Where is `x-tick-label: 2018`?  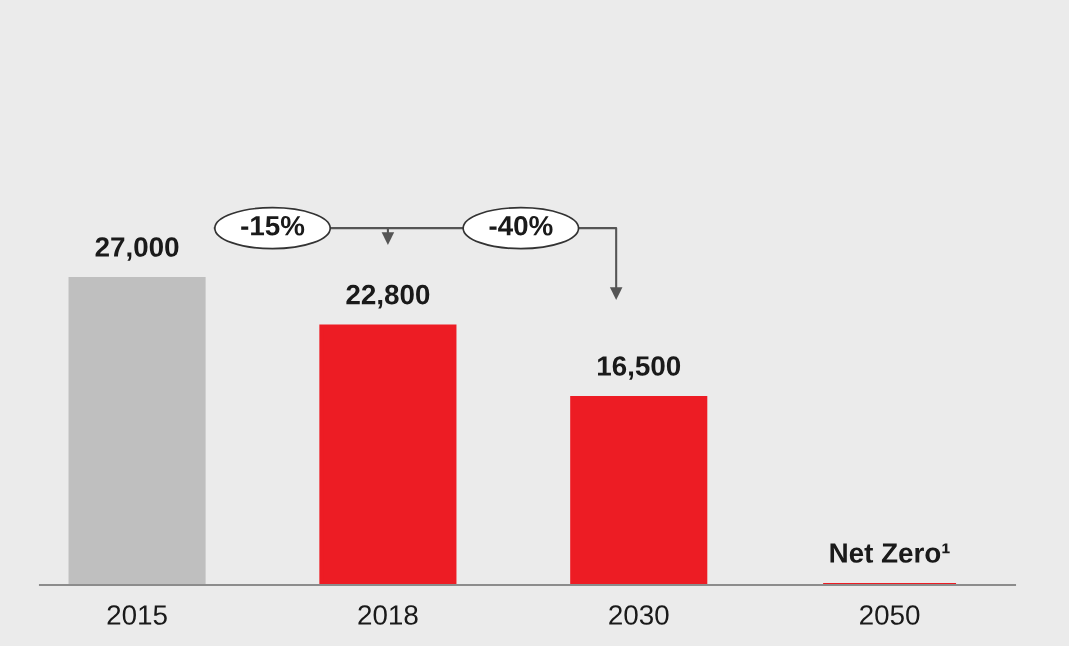
x-tick-label: 2018 is located at coordinates (388, 615).